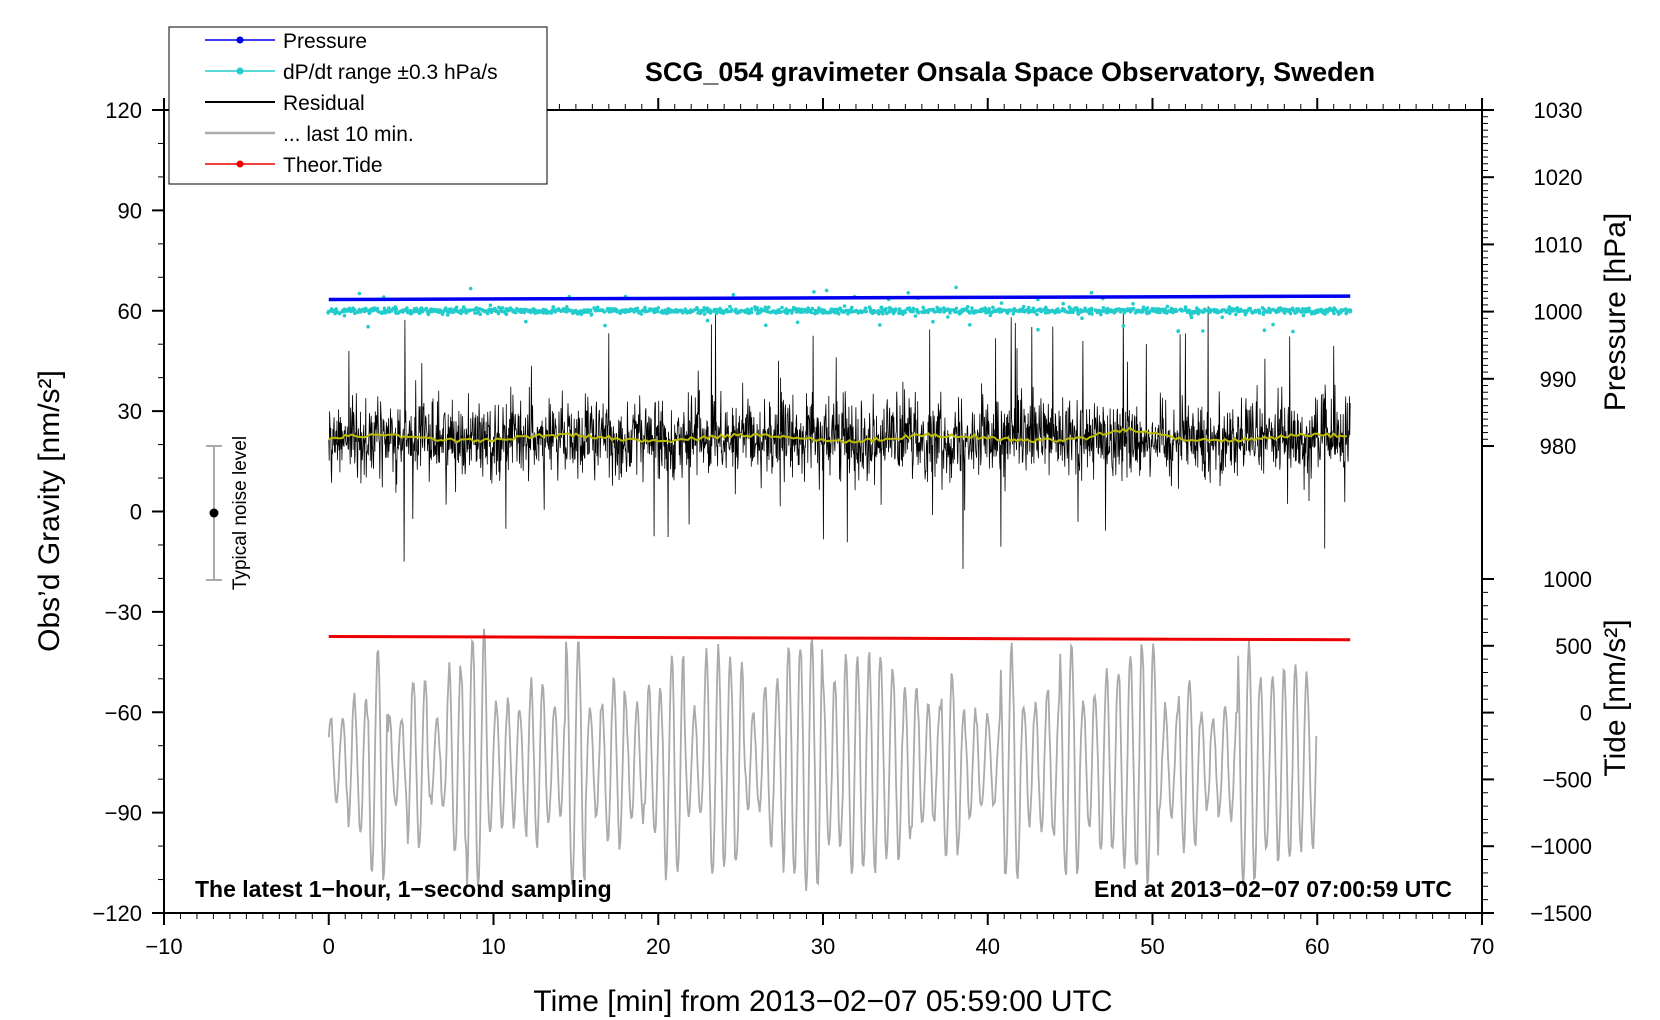 The width and height of the screenshot is (1660, 1020). What do you see at coordinates (838, 435) in the screenshot?
I see `residual-mean-line` at bounding box center [838, 435].